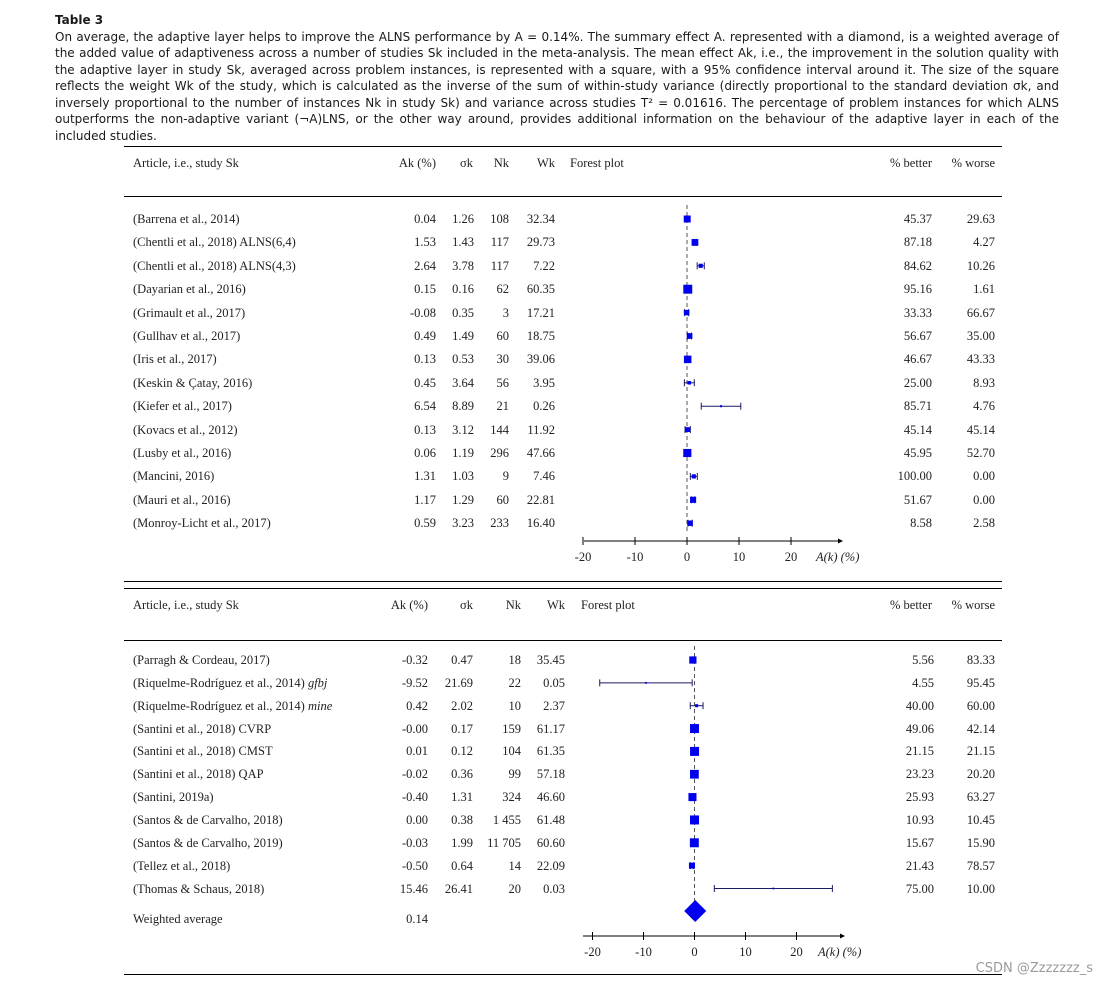 This screenshot has height=984, width=1107. Describe the element at coordinates (422, 312) in the screenshot. I see `ak-cell: -0.08` at that location.